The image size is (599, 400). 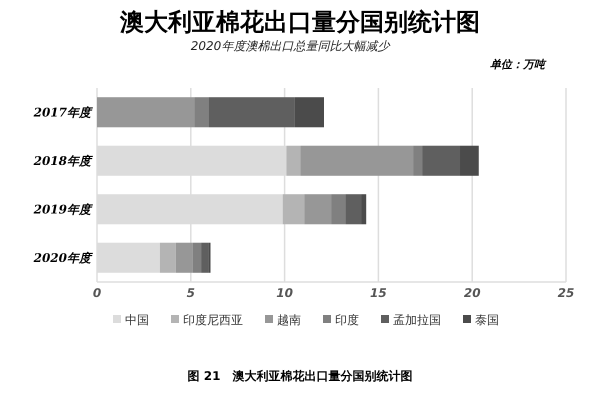 What do you see at coordinates (290, 46) in the screenshot?
I see `chart-subtitle: 2020年度澳棉出口总量同比大幅减少` at bounding box center [290, 46].